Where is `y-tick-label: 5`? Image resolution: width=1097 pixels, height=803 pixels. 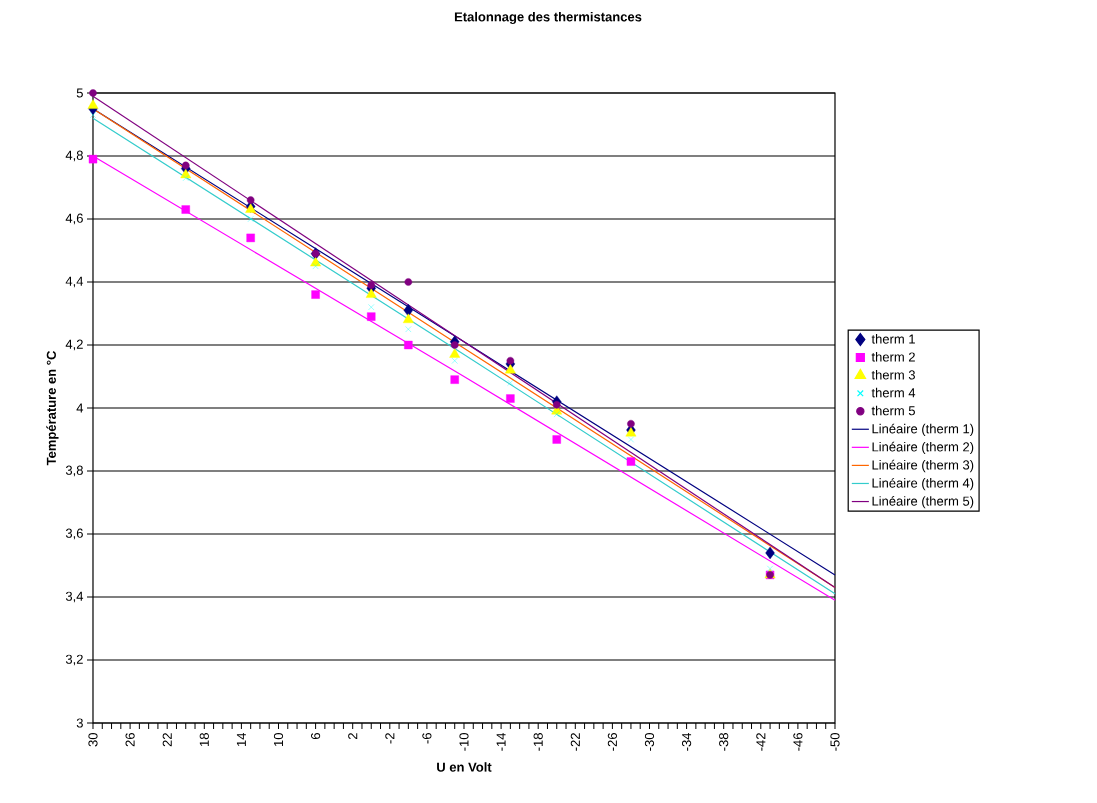
y-tick-label: 5 is located at coordinates (79, 93).